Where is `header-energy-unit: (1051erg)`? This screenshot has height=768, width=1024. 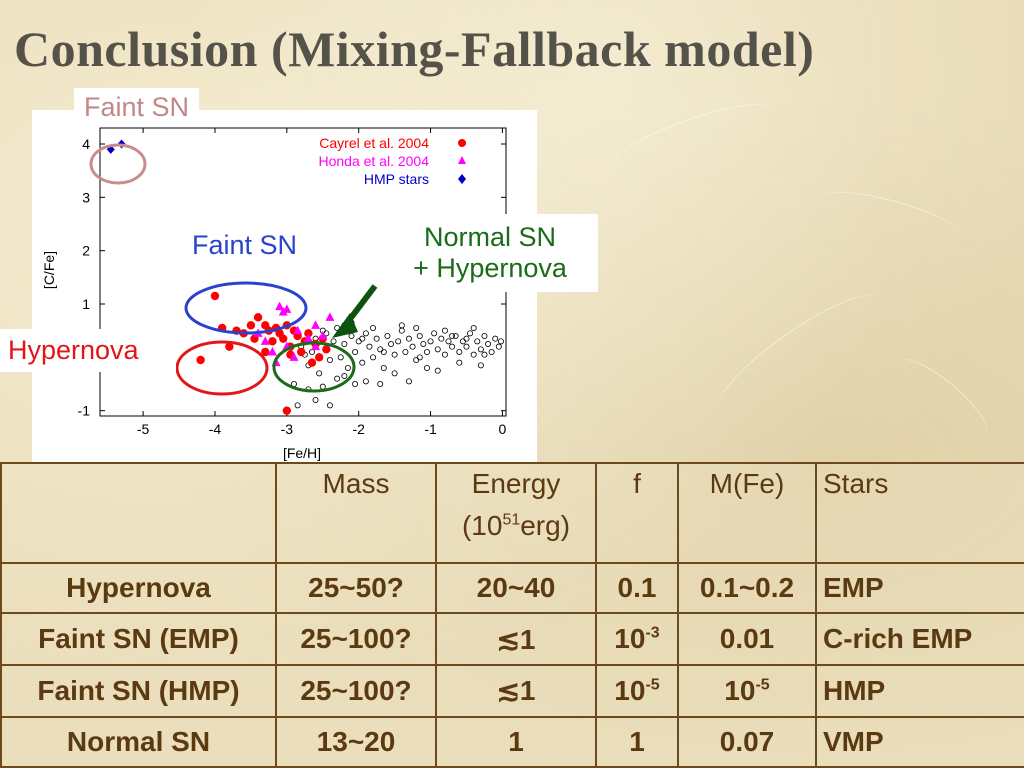
header-energy-unit: (1051erg) is located at coordinates (516, 526).